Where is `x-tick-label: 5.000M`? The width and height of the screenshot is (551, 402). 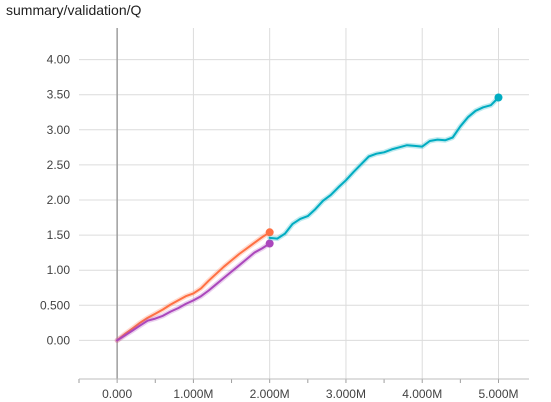
x-tick-label: 5.000M is located at coordinates (498, 394).